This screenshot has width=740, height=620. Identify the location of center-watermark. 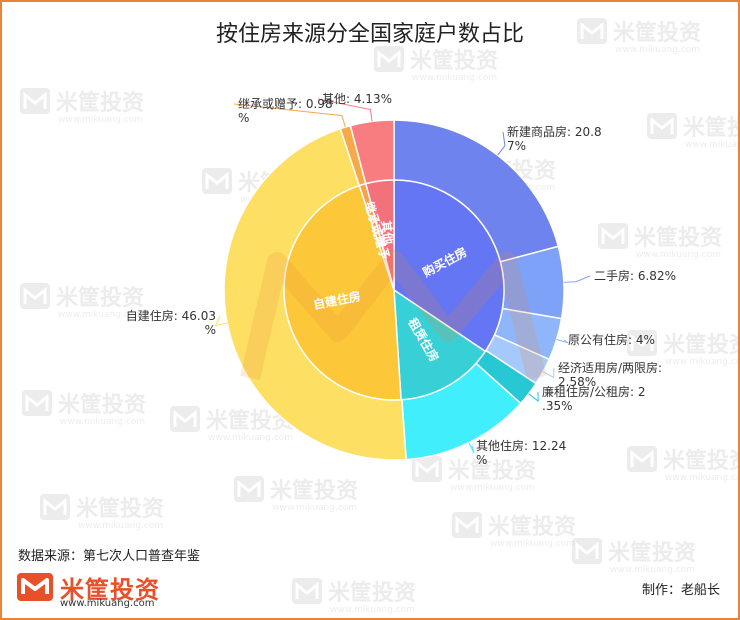
(393, 315).